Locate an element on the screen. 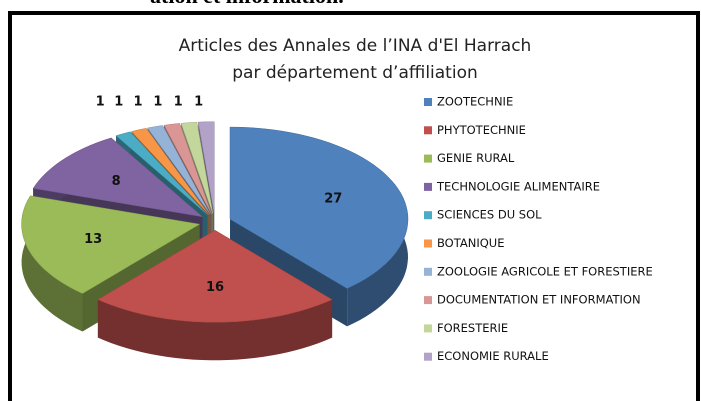 The height and width of the screenshot is (401, 701). data-label: 16 is located at coordinates (215, 287).